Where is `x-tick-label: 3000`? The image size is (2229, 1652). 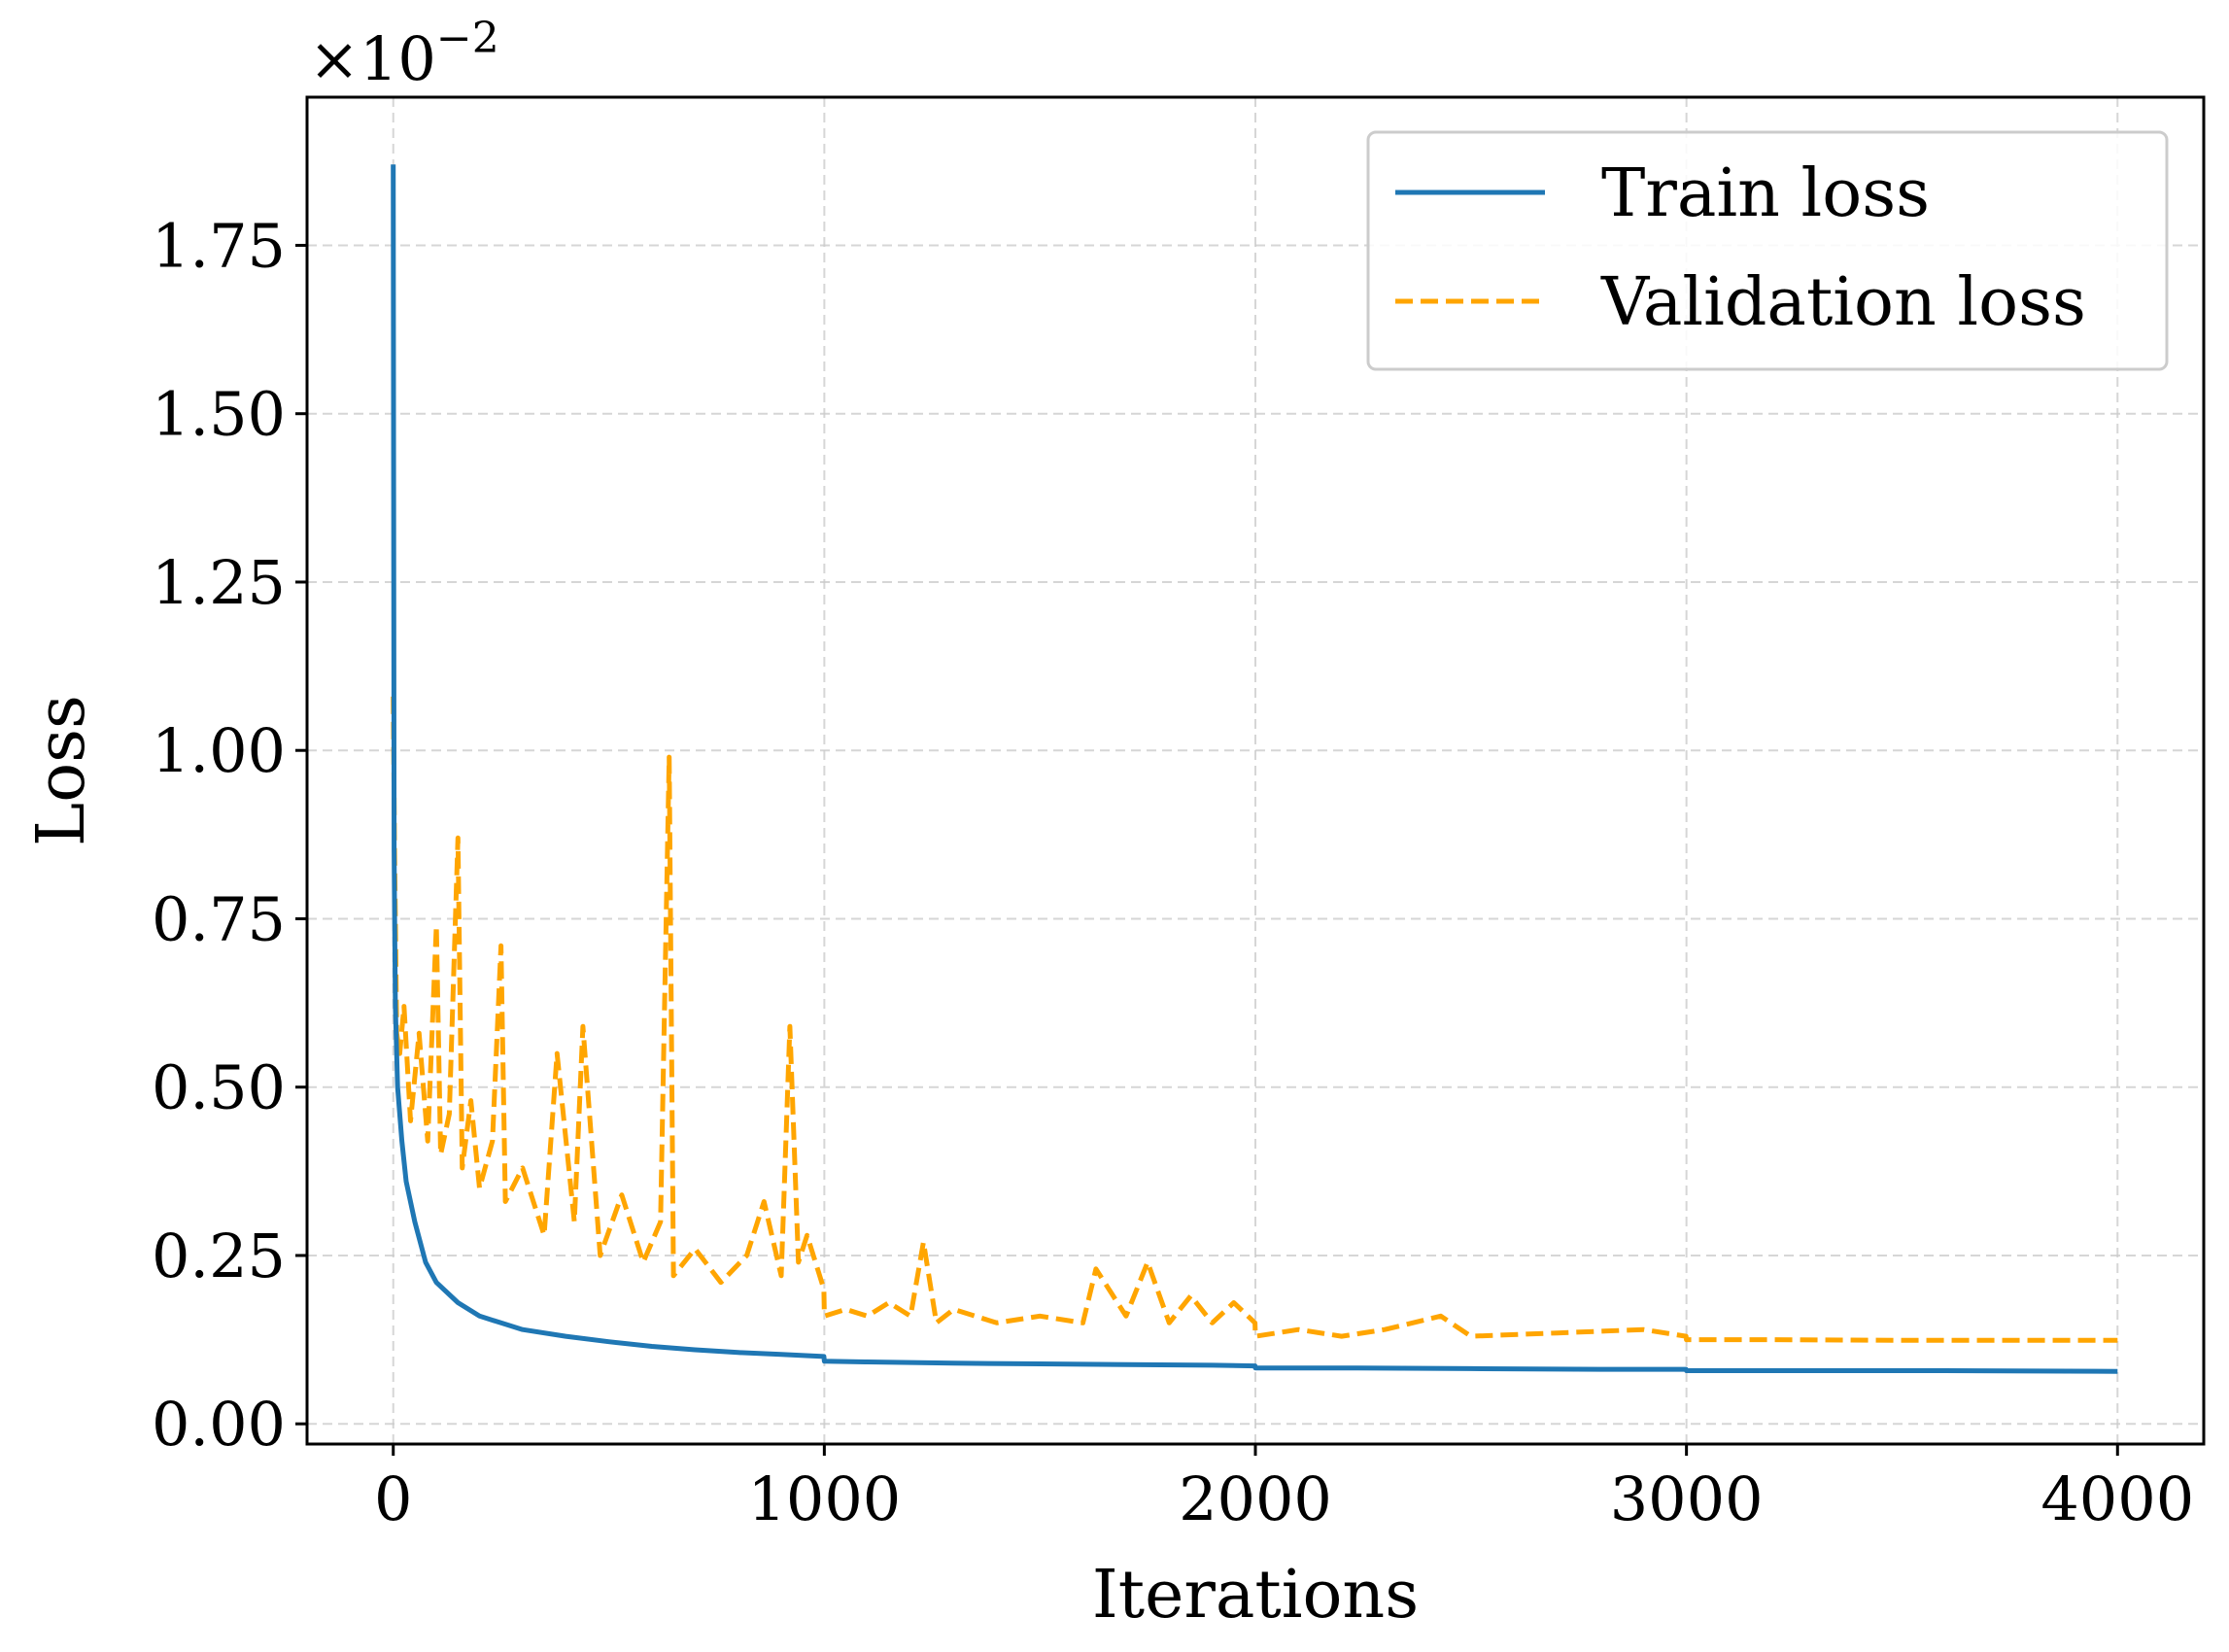
x-tick-label: 3000 is located at coordinates (1687, 1499).